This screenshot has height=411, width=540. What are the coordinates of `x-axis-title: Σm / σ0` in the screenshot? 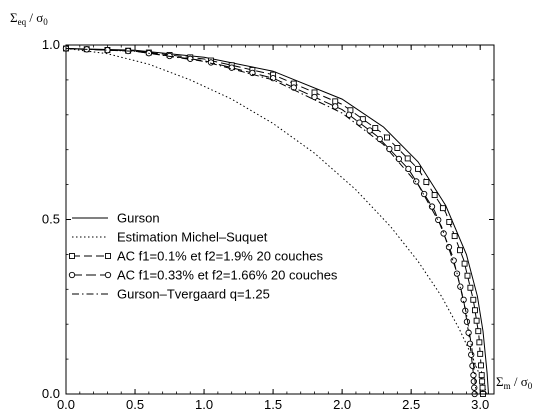 It's located at (514, 382).